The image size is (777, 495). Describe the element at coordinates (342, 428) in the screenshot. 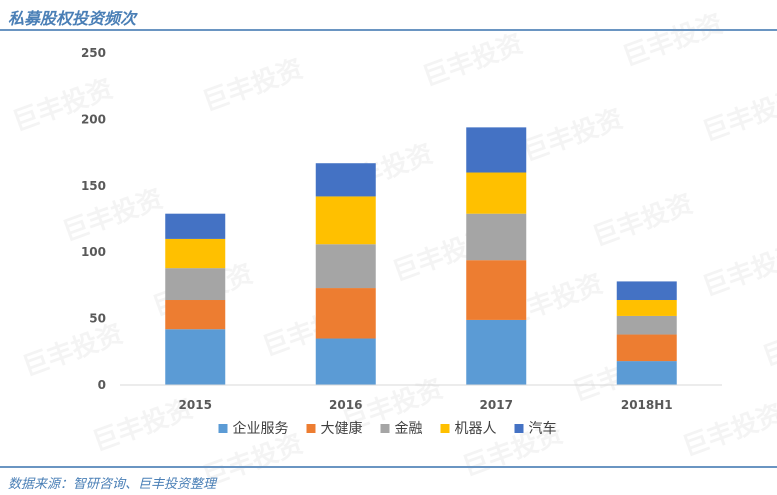

I see `legend-label: 大健康` at that location.